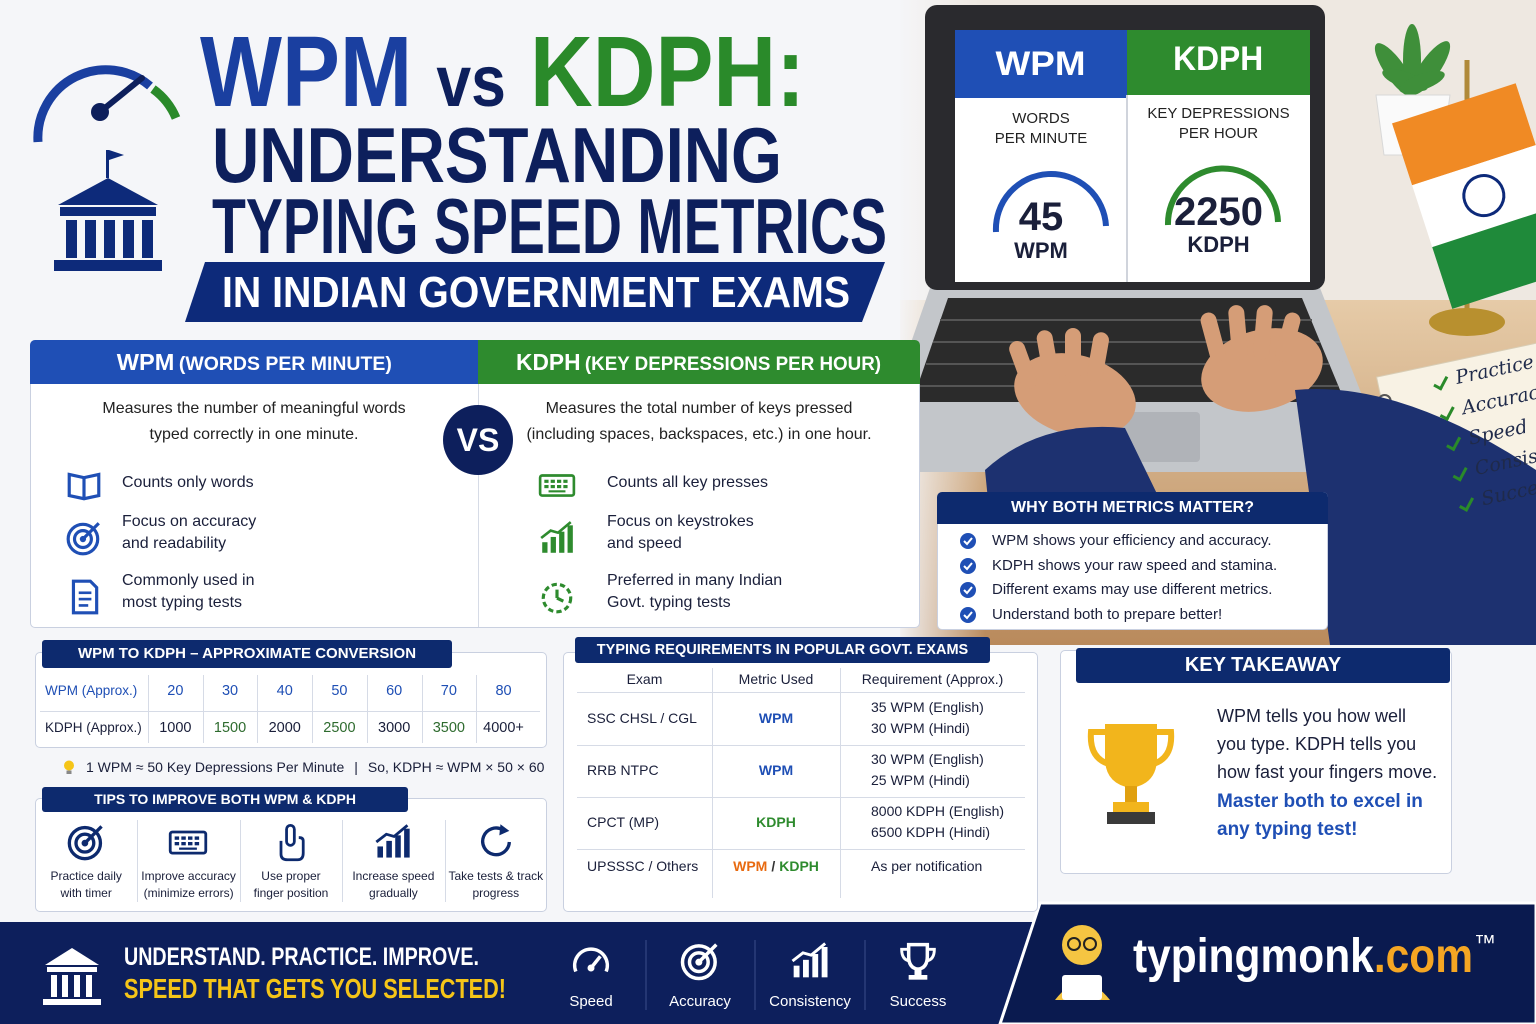 The width and height of the screenshot is (1536, 1024). I want to click on chart-icon, so click(809, 960).